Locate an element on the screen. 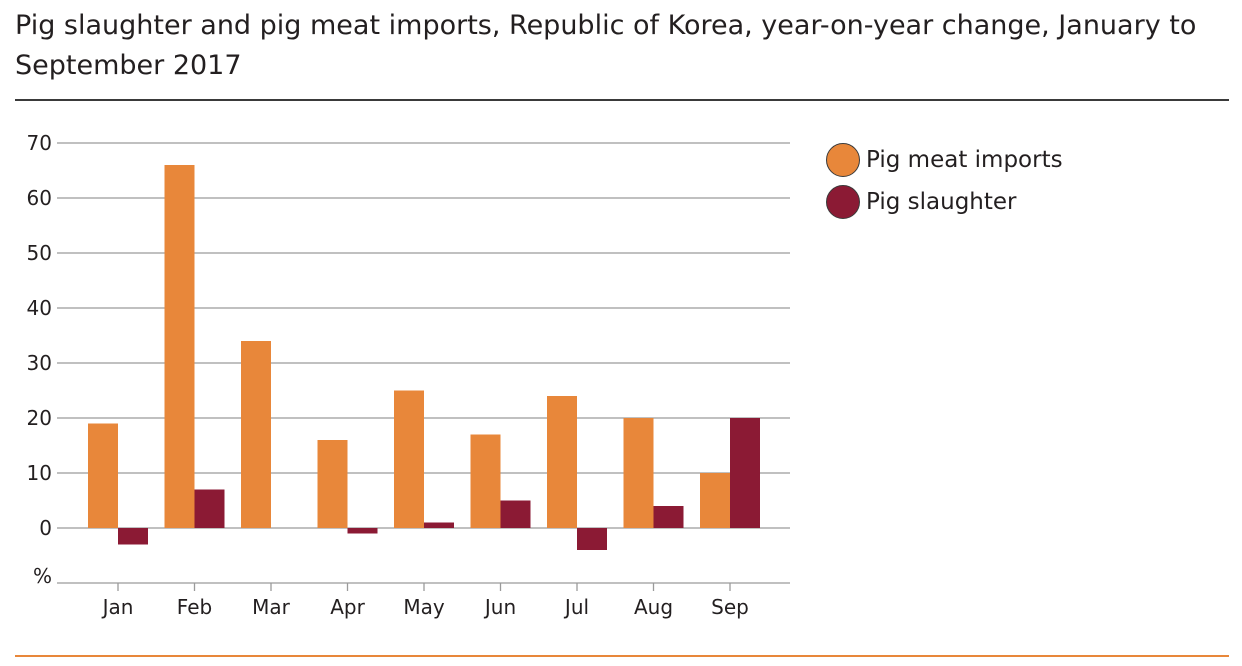  x-tick-label: Mar is located at coordinates (271, 607).